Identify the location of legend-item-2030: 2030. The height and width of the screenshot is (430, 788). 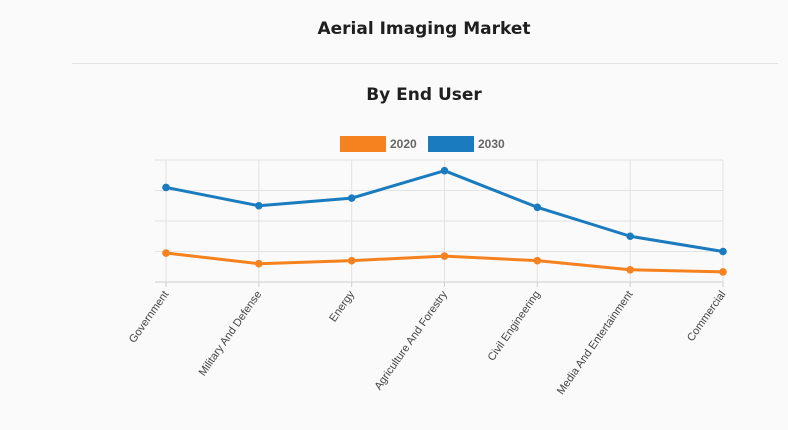
(466, 144).